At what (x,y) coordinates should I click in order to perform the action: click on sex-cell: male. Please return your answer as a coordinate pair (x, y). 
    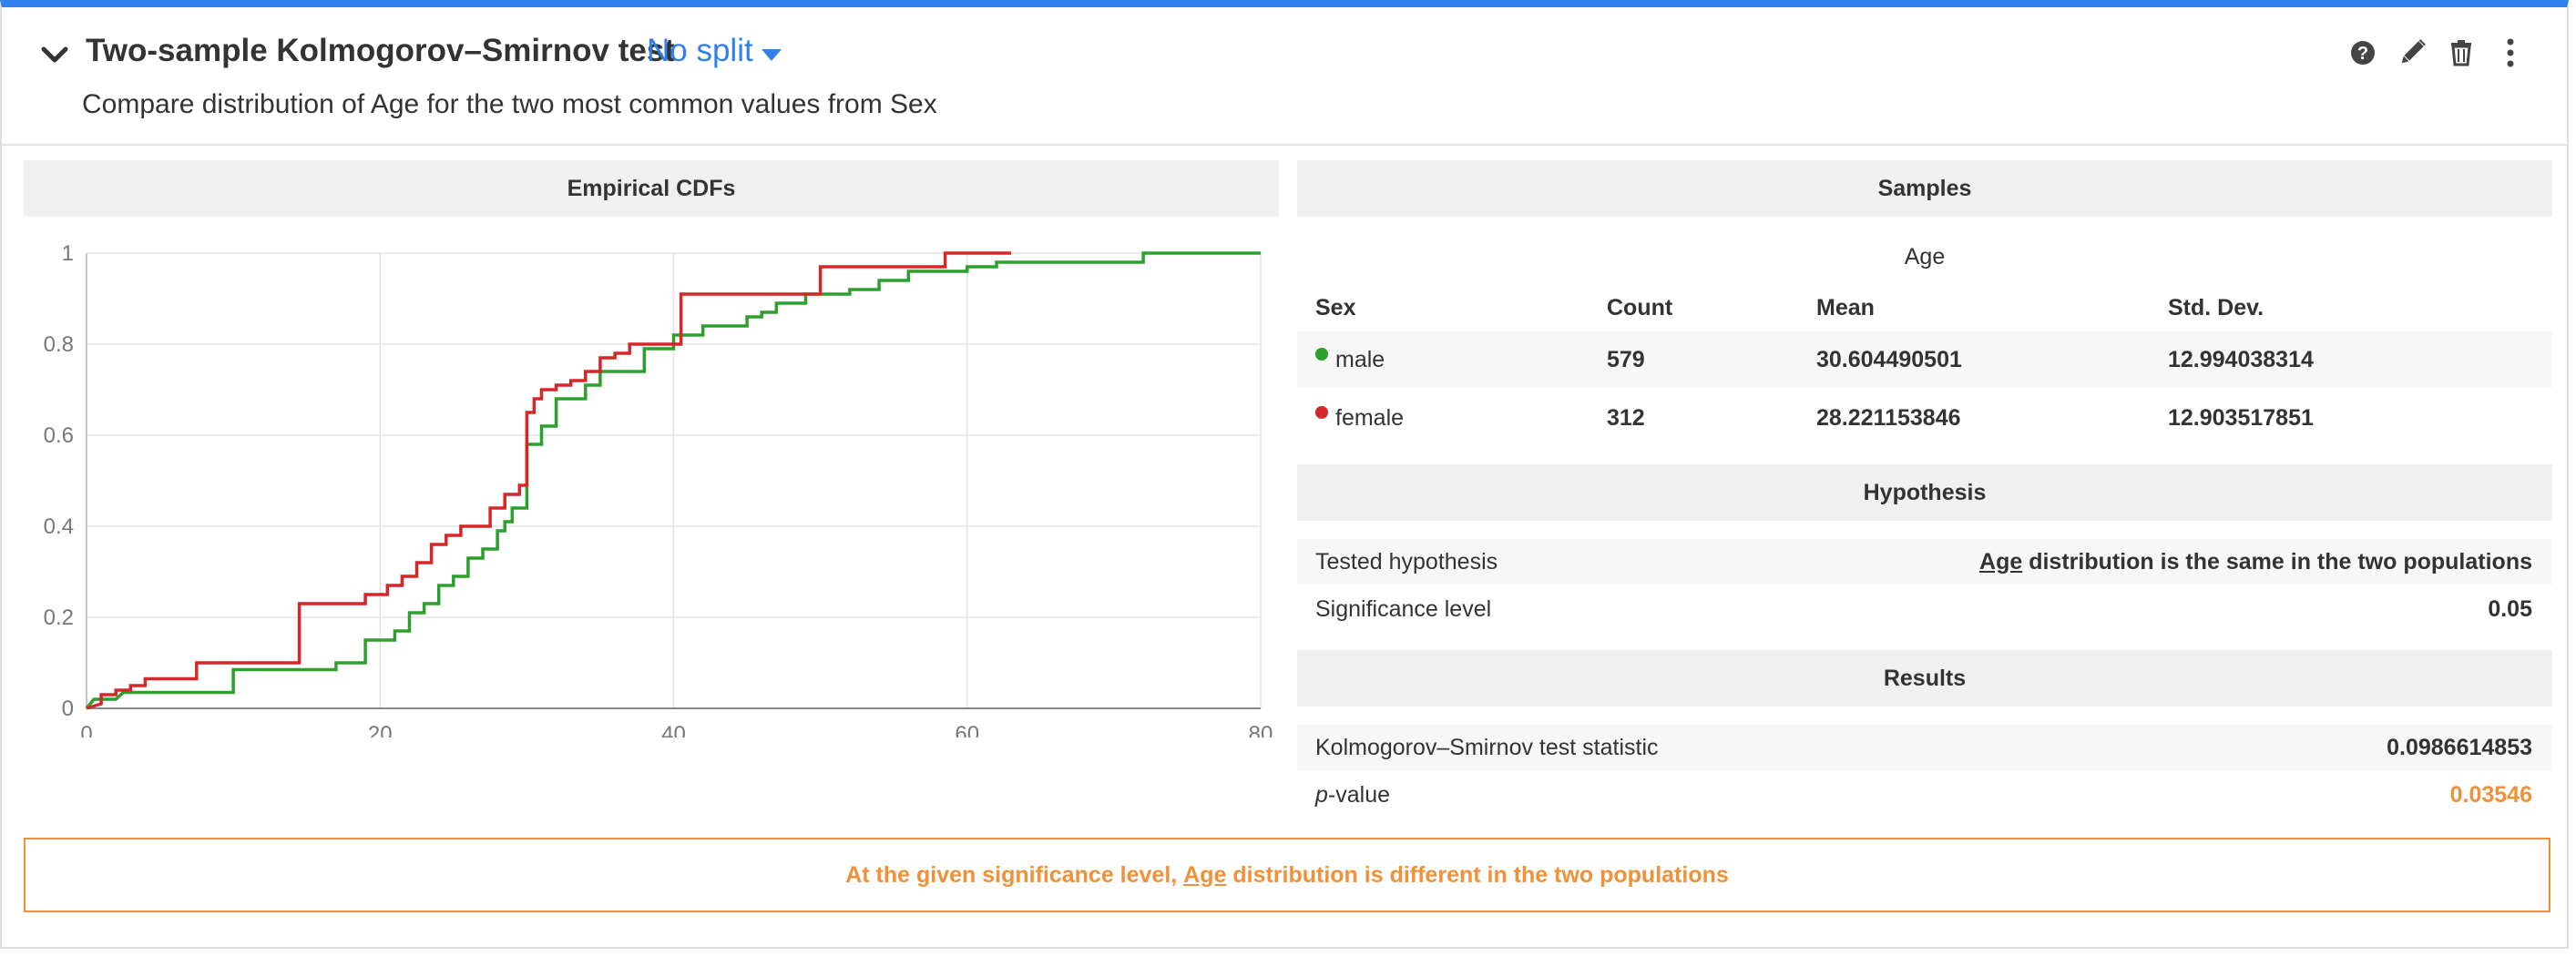
    Looking at the image, I should click on (1350, 359).